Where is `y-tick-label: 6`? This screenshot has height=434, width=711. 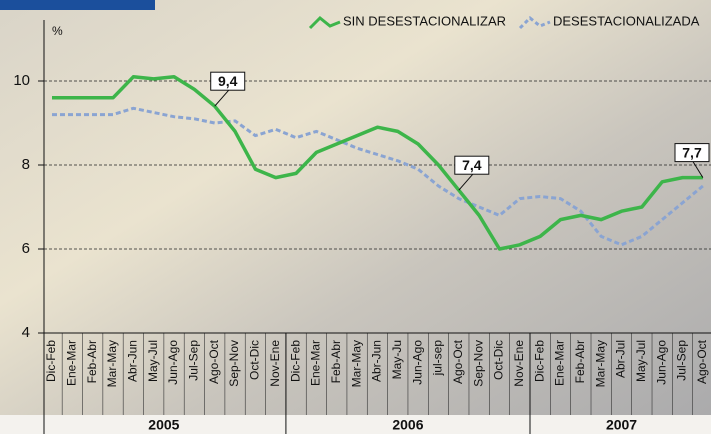 y-tick-label: 6 is located at coordinates (26, 248).